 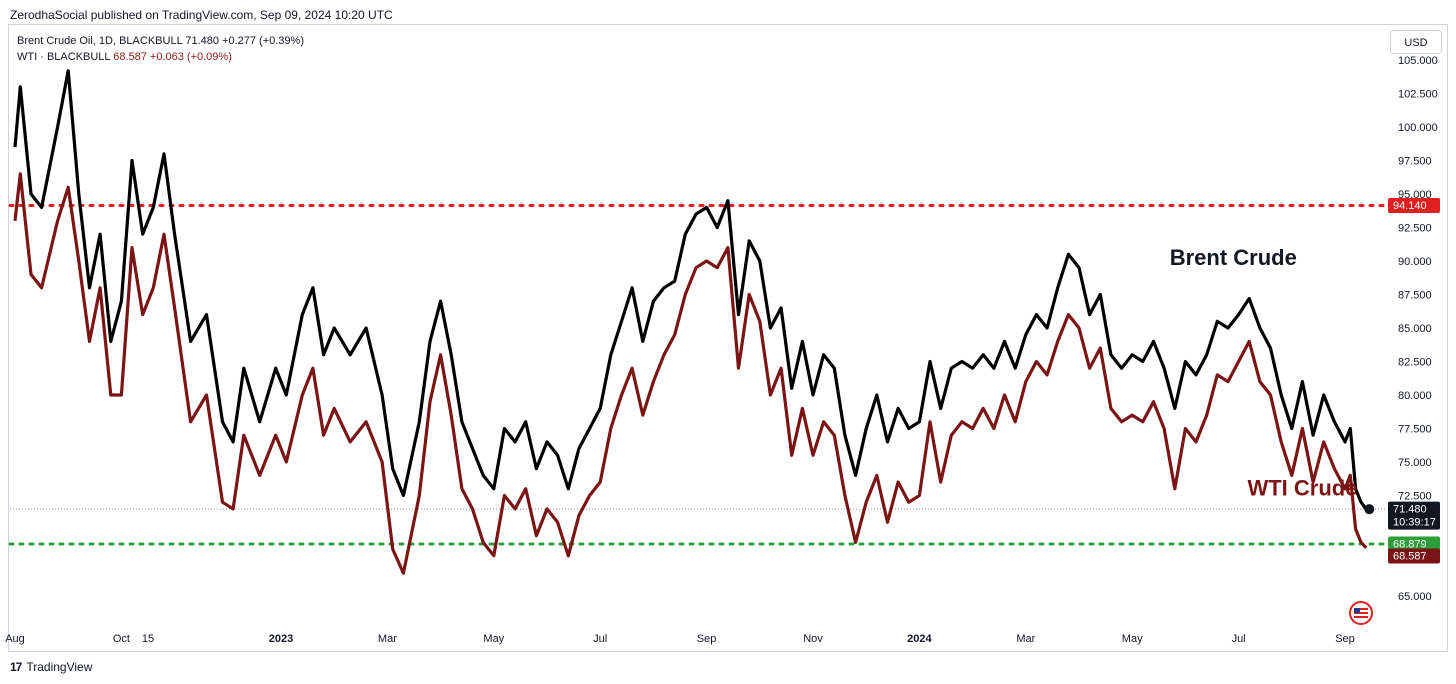 I want to click on x-tick-label: Nov, so click(x=813, y=639).